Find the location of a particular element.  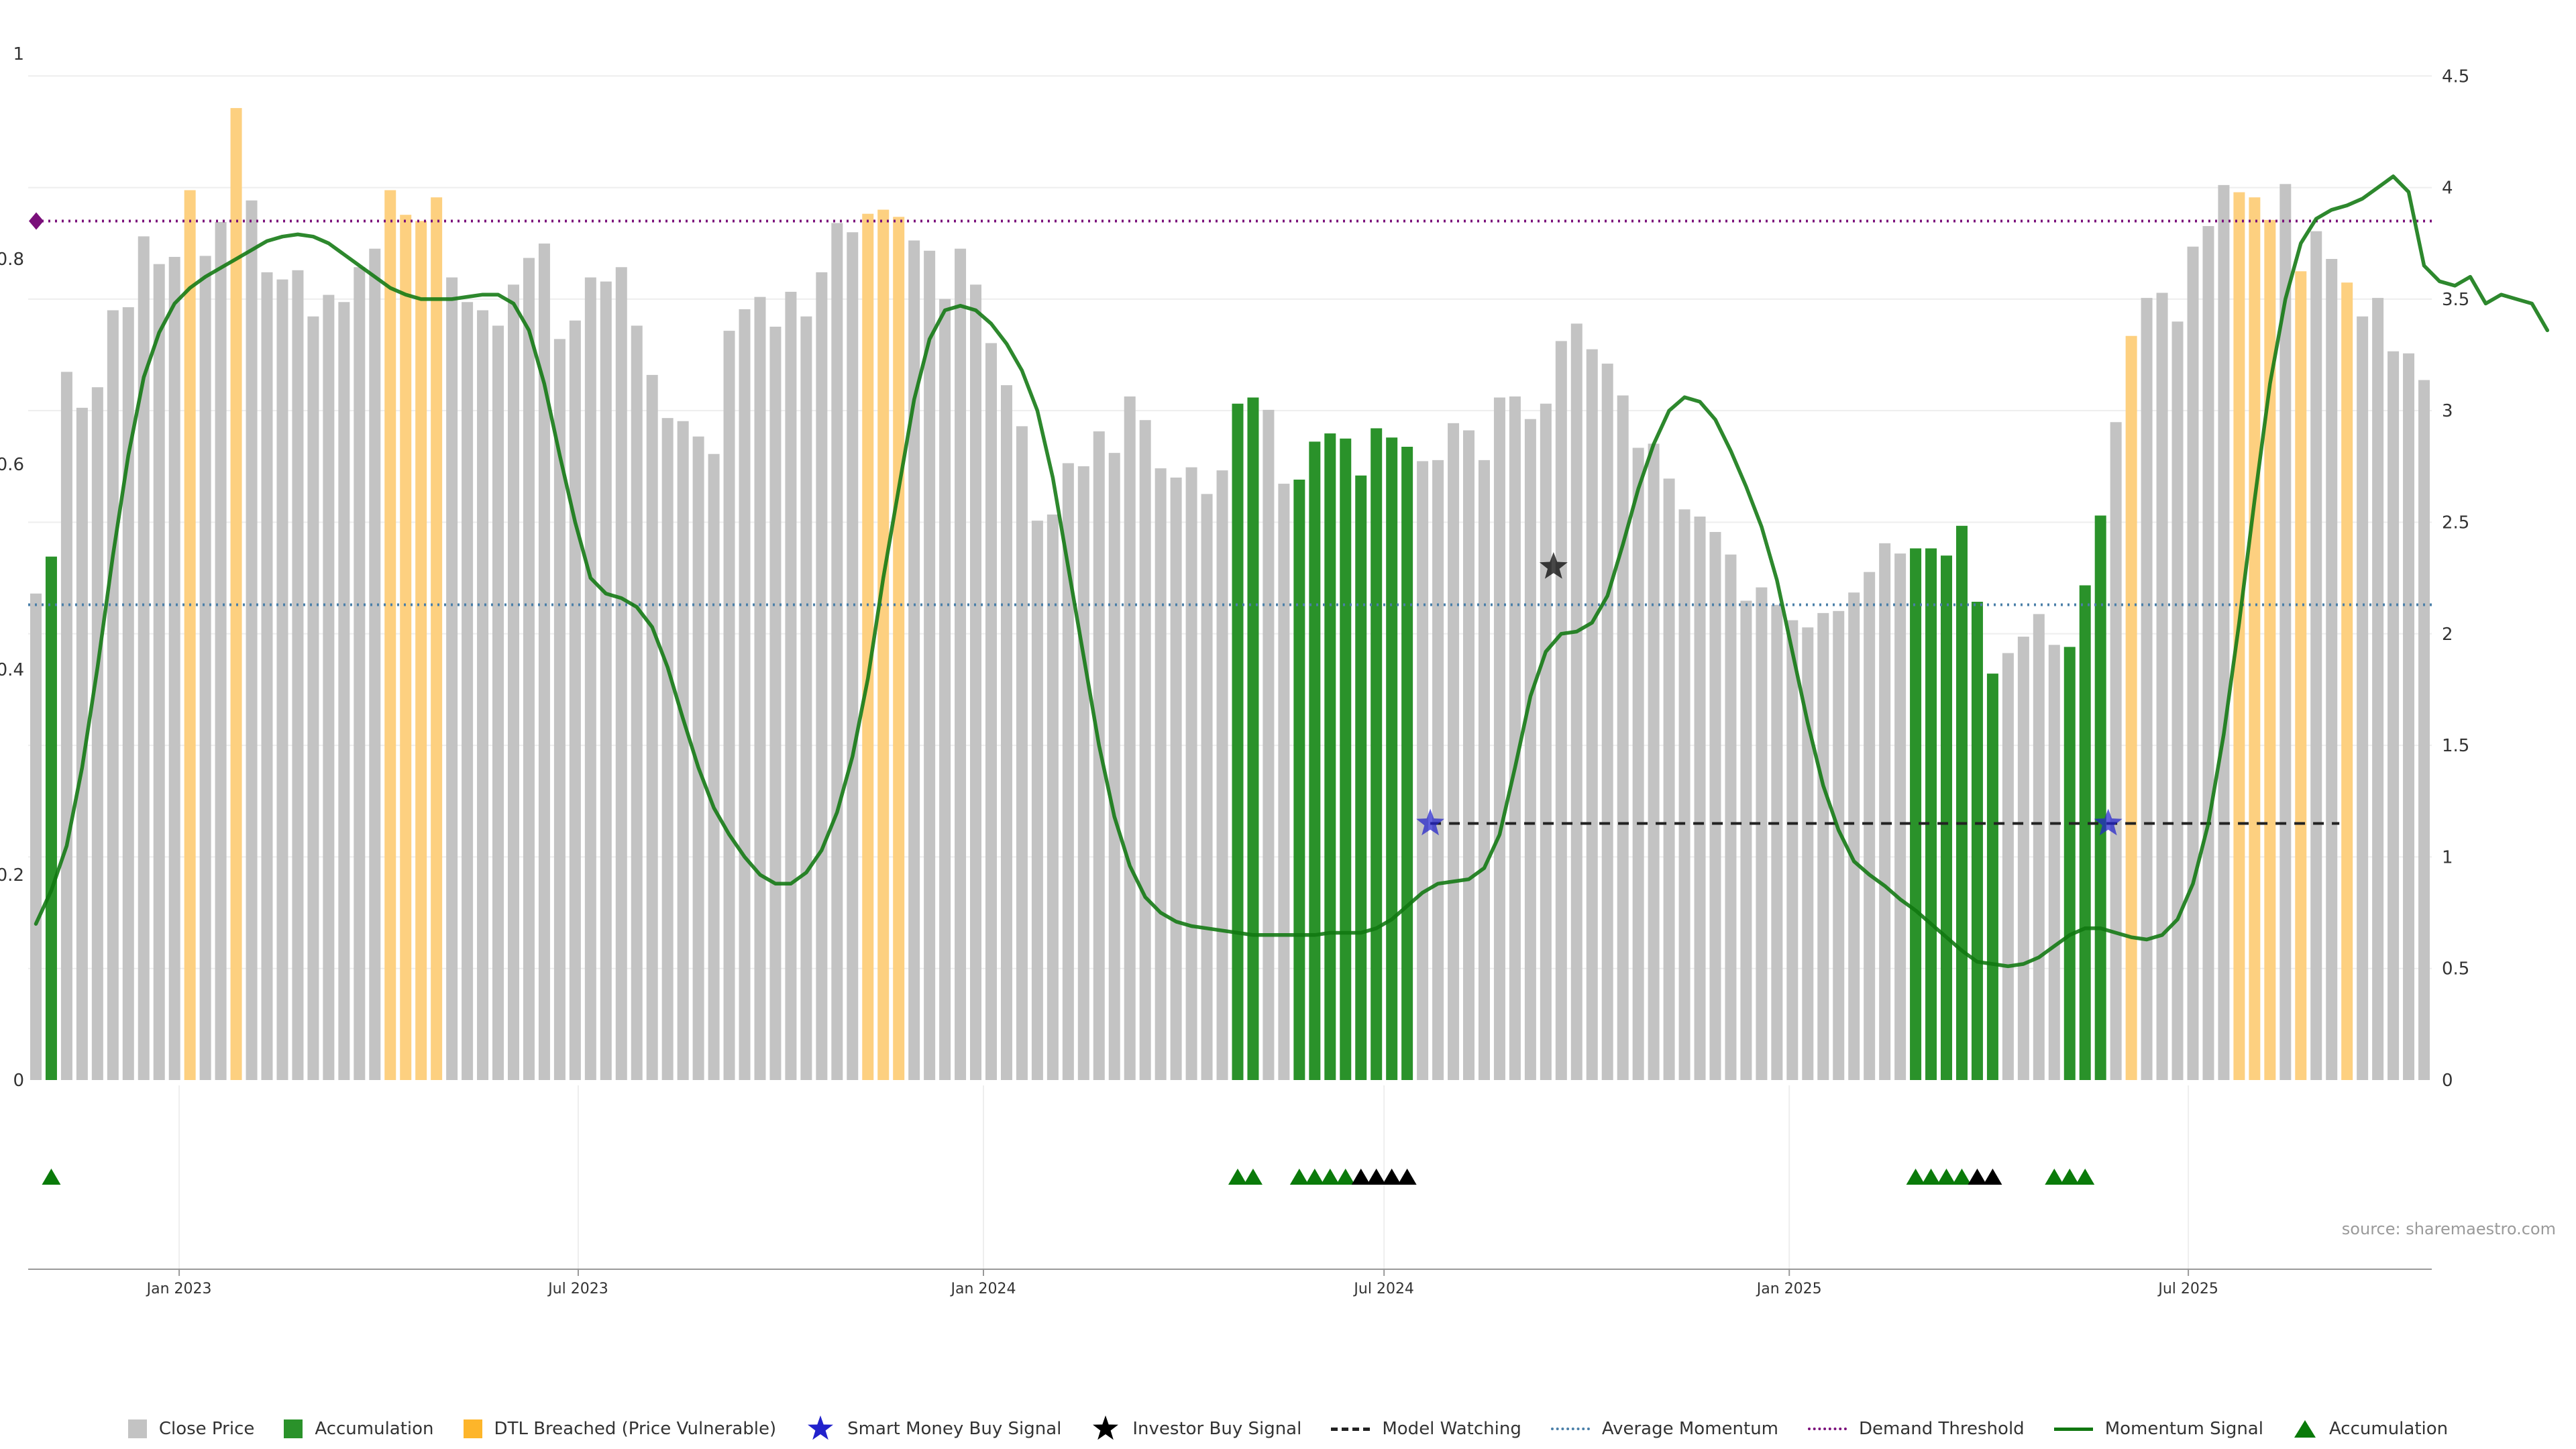

accumulation-panel is located at coordinates (1068, 1177).